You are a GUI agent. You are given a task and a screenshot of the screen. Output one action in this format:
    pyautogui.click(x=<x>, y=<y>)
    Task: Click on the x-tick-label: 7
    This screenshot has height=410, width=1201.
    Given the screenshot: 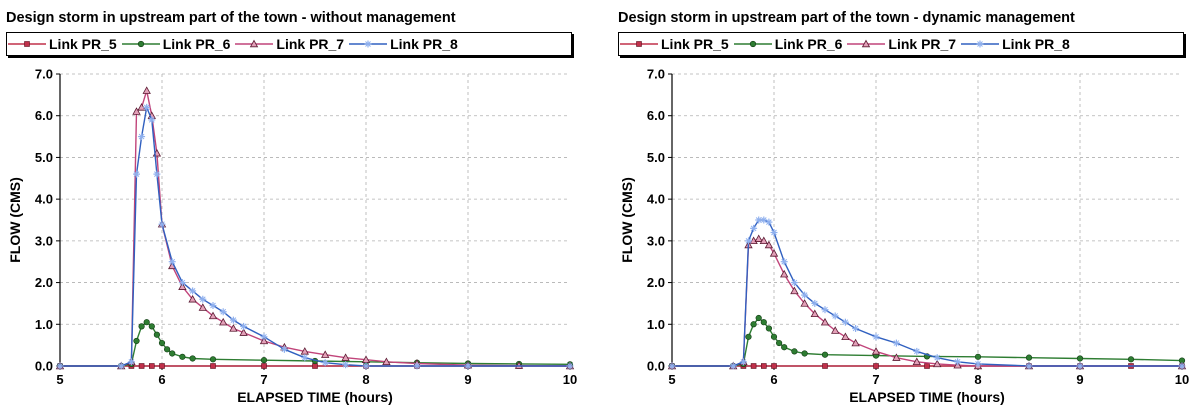 What is the action you would take?
    pyautogui.click(x=875, y=379)
    